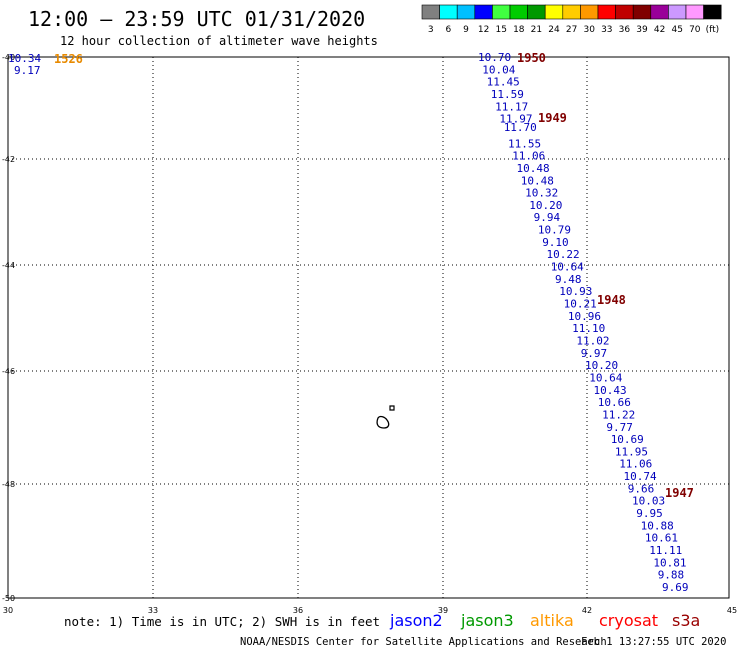 This screenshot has width=740, height=650. What do you see at coordinates (503, 82) in the screenshot?
I see `wave-height-value: 11.45` at bounding box center [503, 82].